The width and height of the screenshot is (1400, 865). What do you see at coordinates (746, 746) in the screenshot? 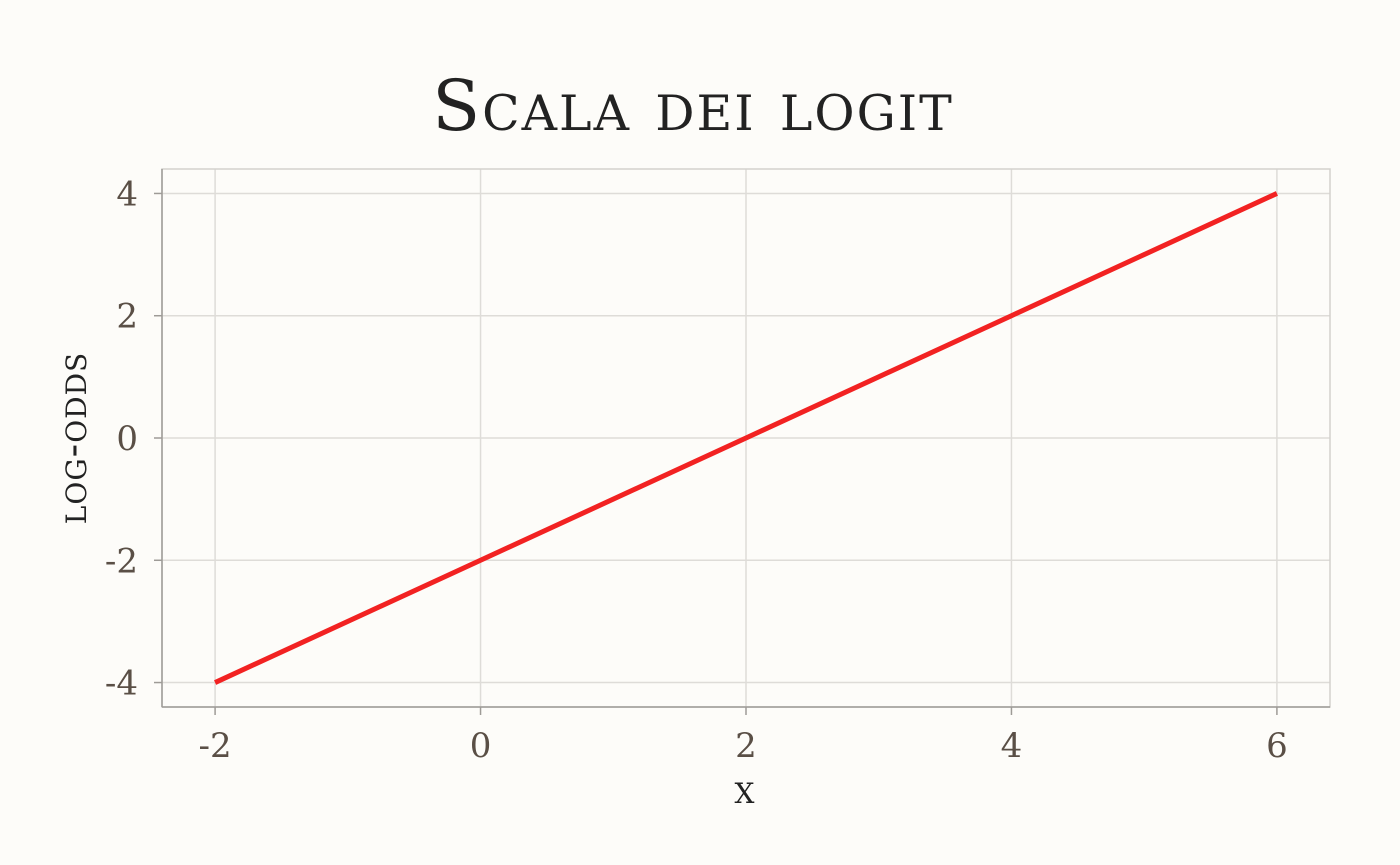
I see `x-tick-label: 2` at bounding box center [746, 746].